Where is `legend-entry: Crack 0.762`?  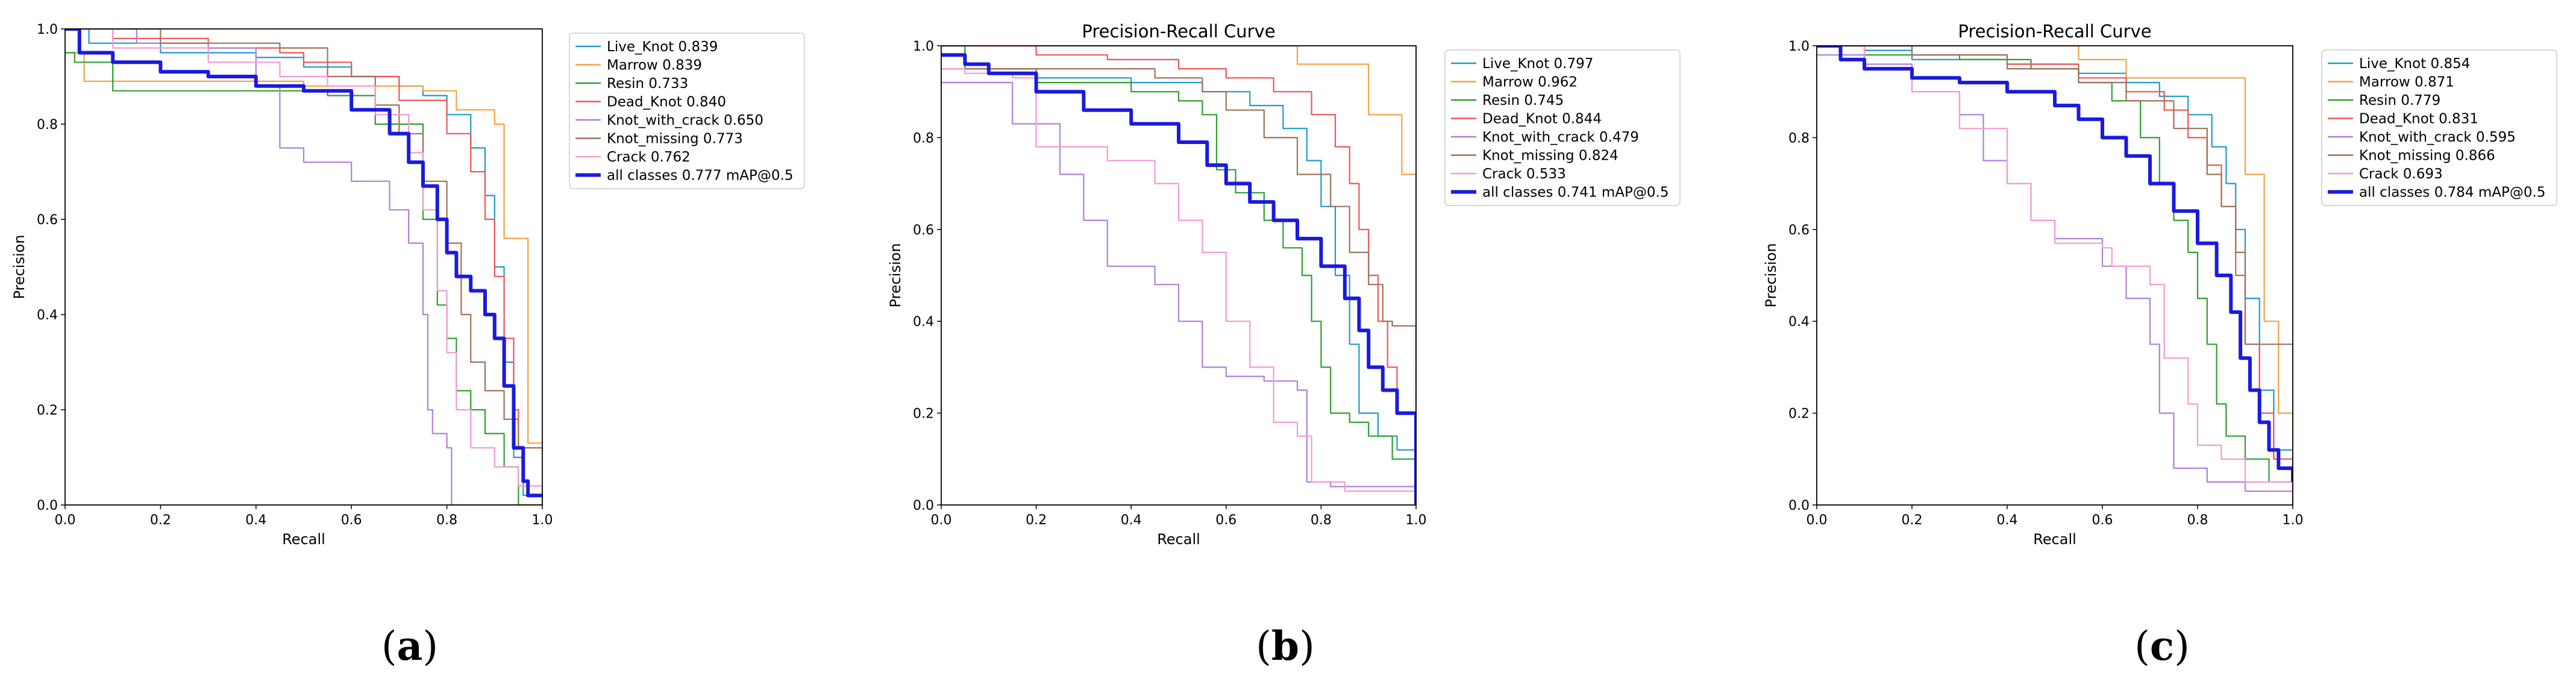
legend-entry: Crack 0.762 is located at coordinates (649, 157).